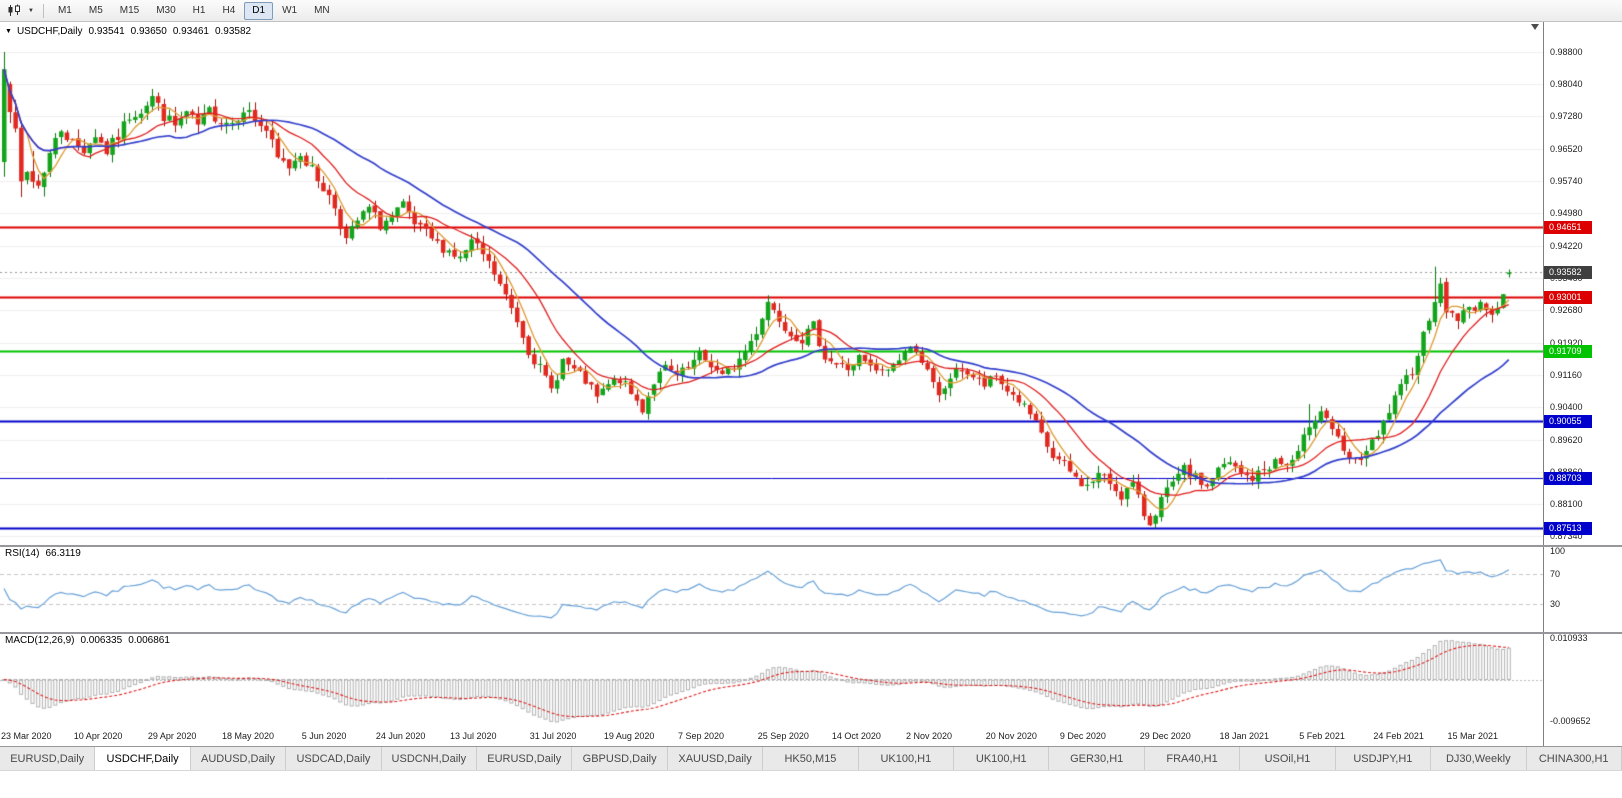  What do you see at coordinates (48, 758) in the screenshot?
I see `chart-tab-0: EURUSD,Daily` at bounding box center [48, 758].